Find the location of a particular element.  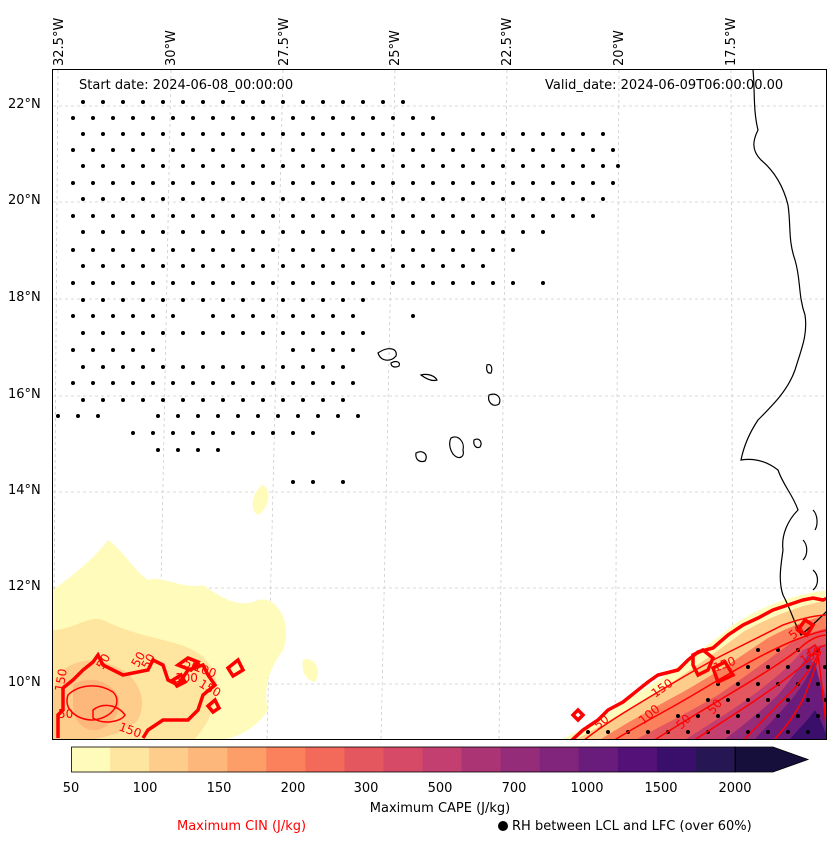

cin-label: 100 is located at coordinates (186, 678).